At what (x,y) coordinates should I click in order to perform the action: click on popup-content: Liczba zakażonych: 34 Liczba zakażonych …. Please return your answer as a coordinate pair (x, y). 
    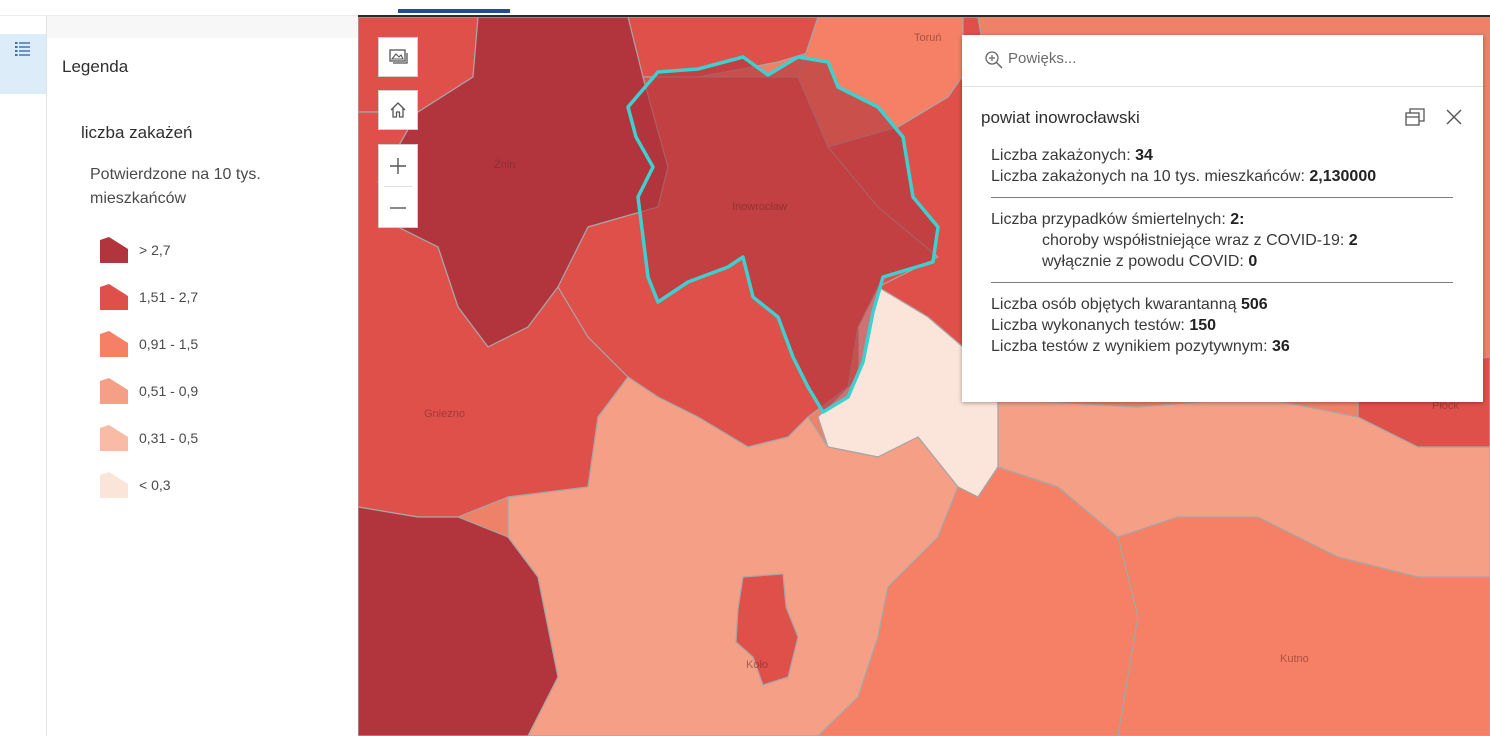
    Looking at the image, I should click on (1222, 251).